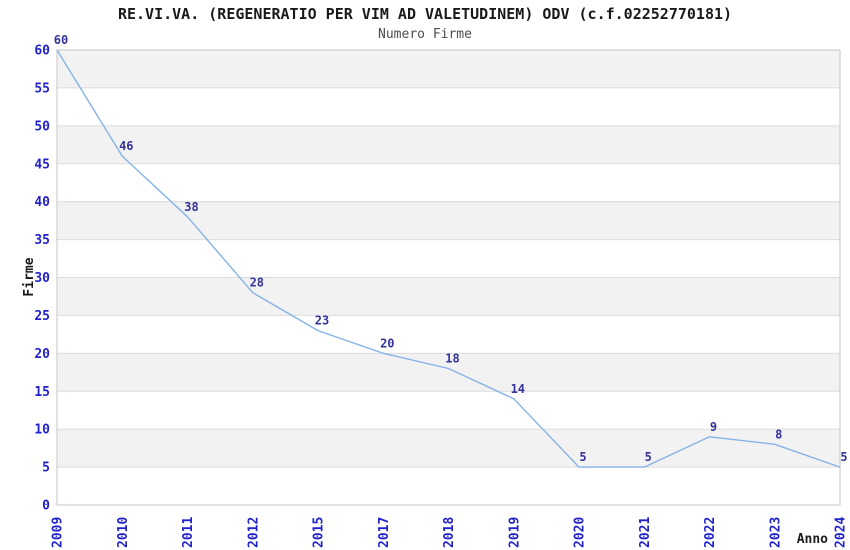 The image size is (850, 550). Describe the element at coordinates (319, 532) in the screenshot. I see `x-tick-label: 2015` at that location.